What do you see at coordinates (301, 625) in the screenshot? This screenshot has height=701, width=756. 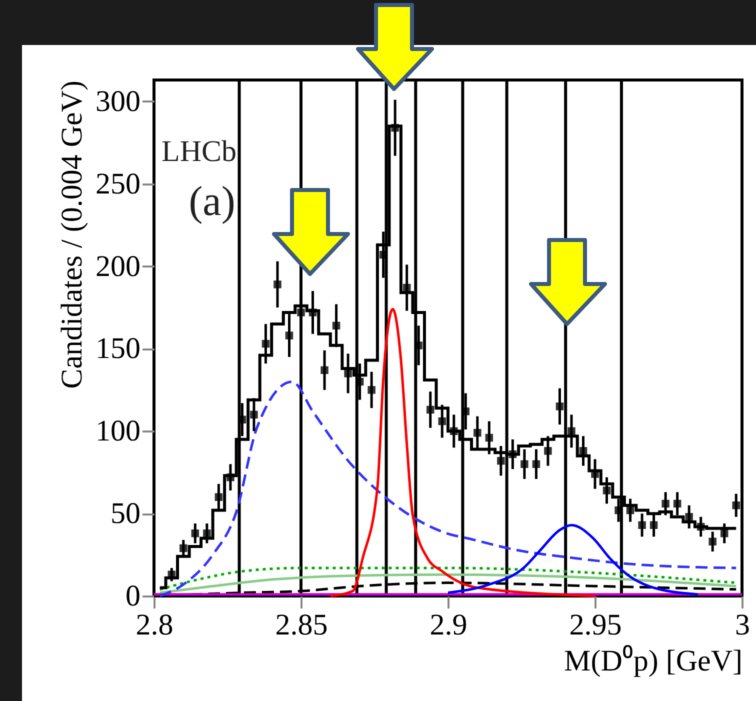 I see `x-tick-label: 2.85` at bounding box center [301, 625].